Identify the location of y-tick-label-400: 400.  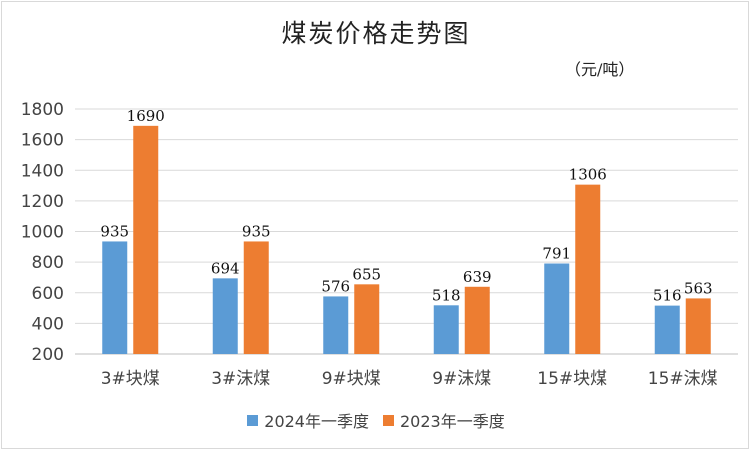
(48, 324).